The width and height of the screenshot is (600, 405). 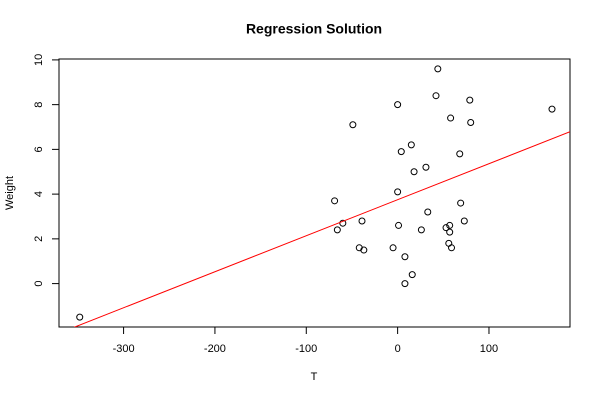 I want to click on x-axis-label: T, so click(x=314, y=377).